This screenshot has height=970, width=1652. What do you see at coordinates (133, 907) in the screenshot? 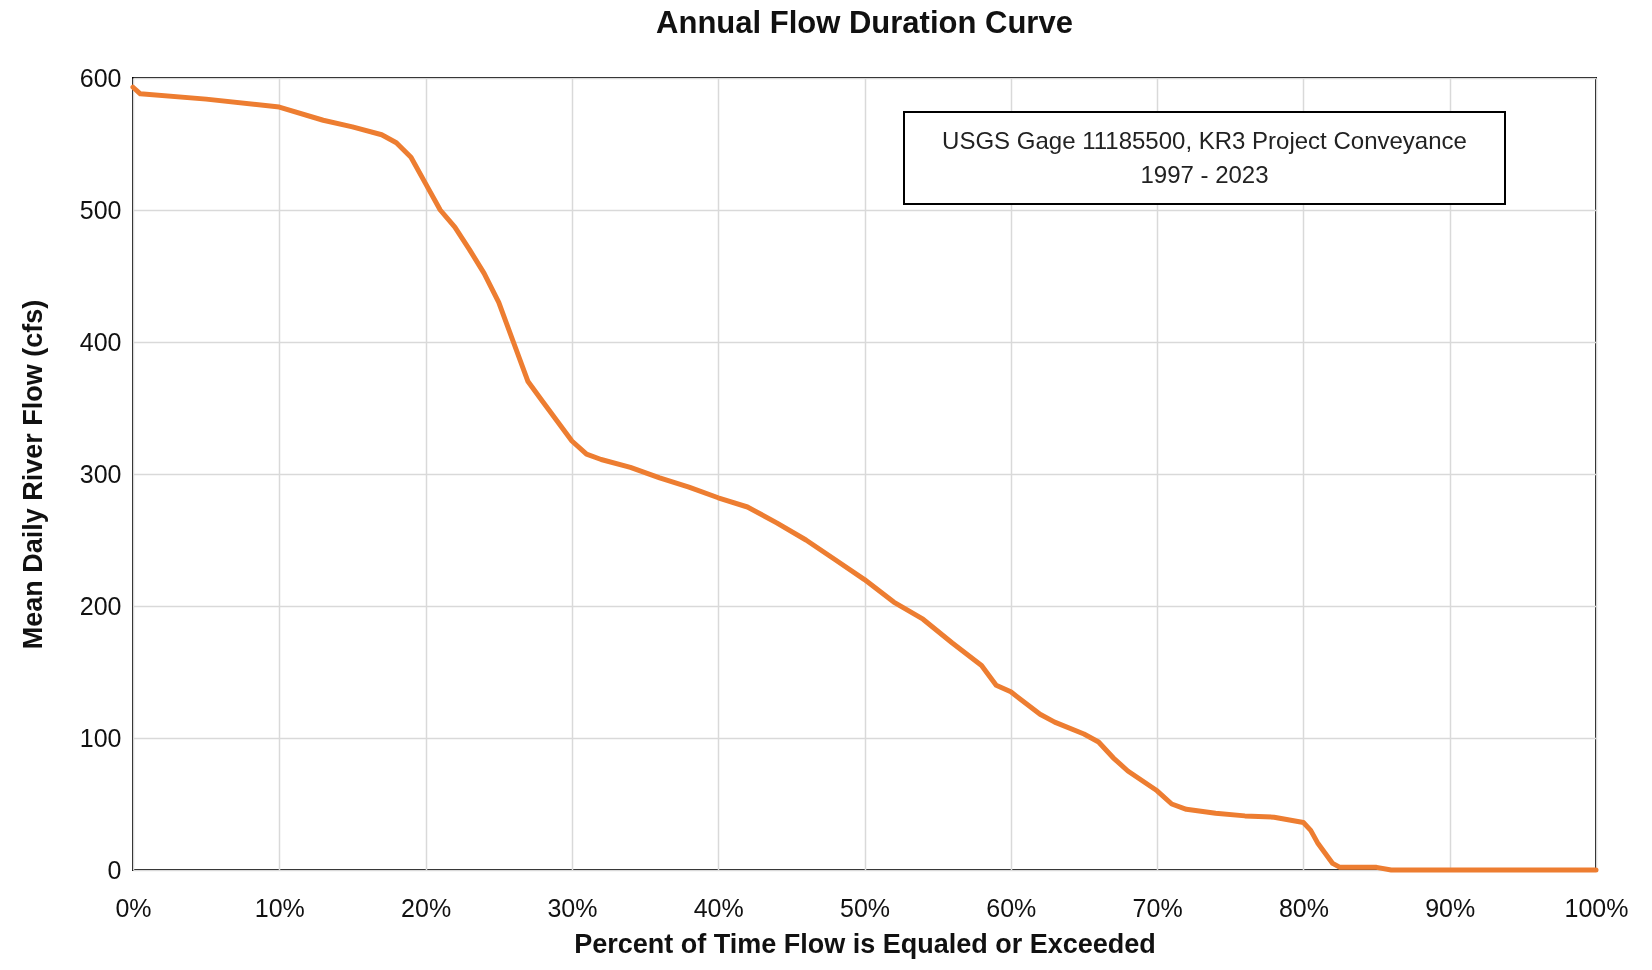
I see `x-tick-label: 0%` at bounding box center [133, 907].